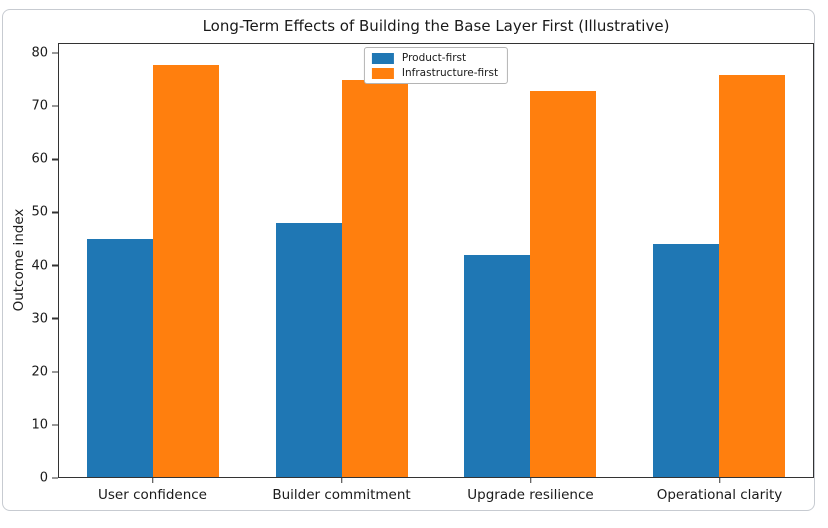 The width and height of the screenshot is (828, 528). I want to click on y-tick: 60, so click(44, 159).